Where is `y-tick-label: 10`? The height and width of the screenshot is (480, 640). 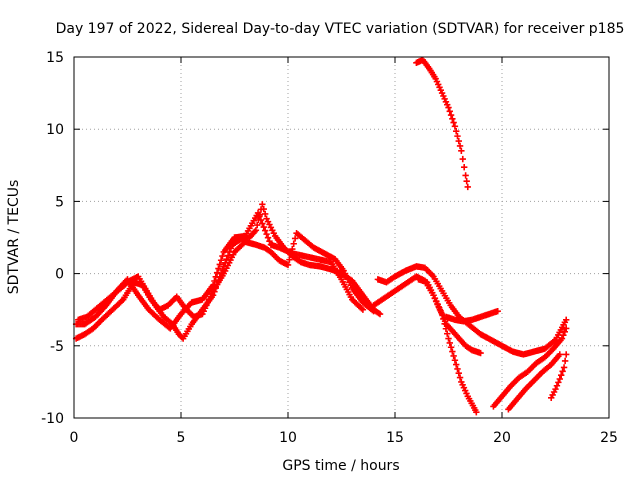
y-tick-label: 10 is located at coordinates (55, 130).